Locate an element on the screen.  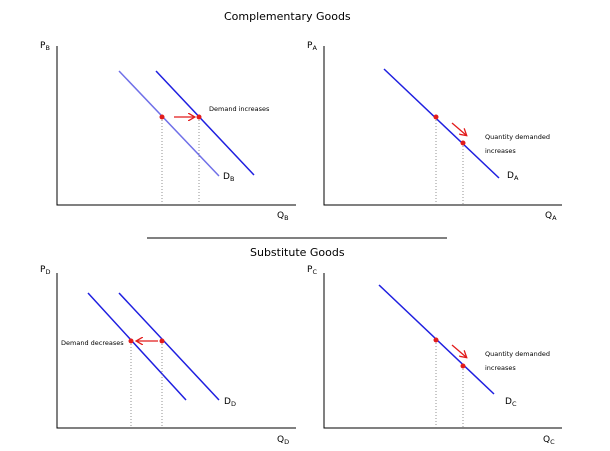
annotation-demand-decreases: Demand decreases is located at coordinates (92, 343).